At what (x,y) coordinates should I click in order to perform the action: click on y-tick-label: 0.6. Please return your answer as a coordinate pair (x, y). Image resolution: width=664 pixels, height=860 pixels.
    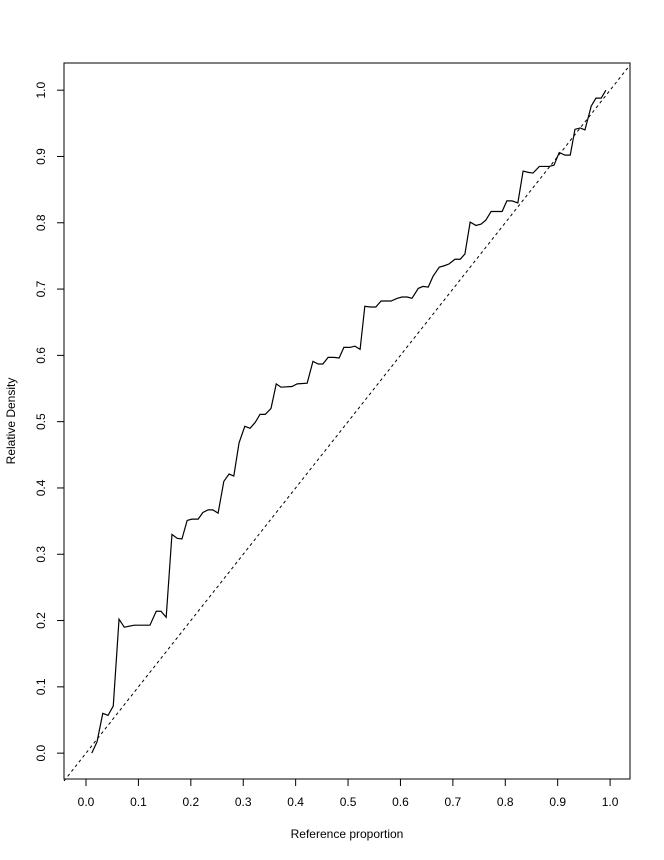
    Looking at the image, I should click on (41, 355).